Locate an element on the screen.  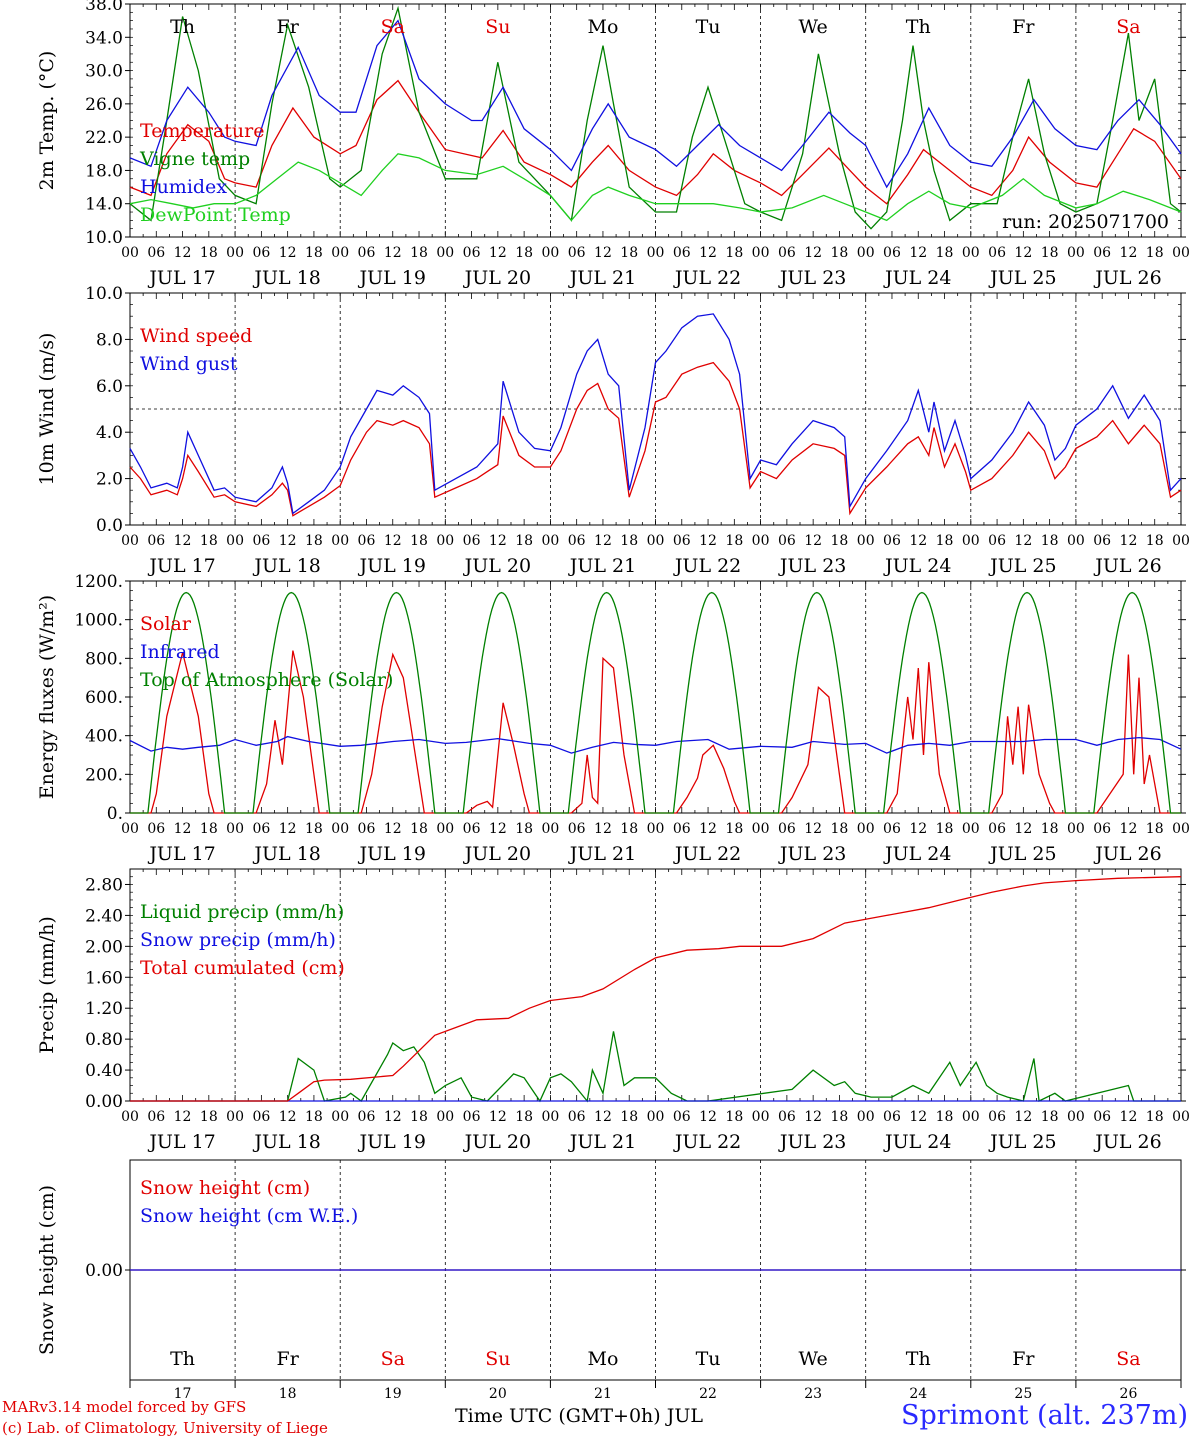
day-abbr: Tu is located at coordinates (708, 27).